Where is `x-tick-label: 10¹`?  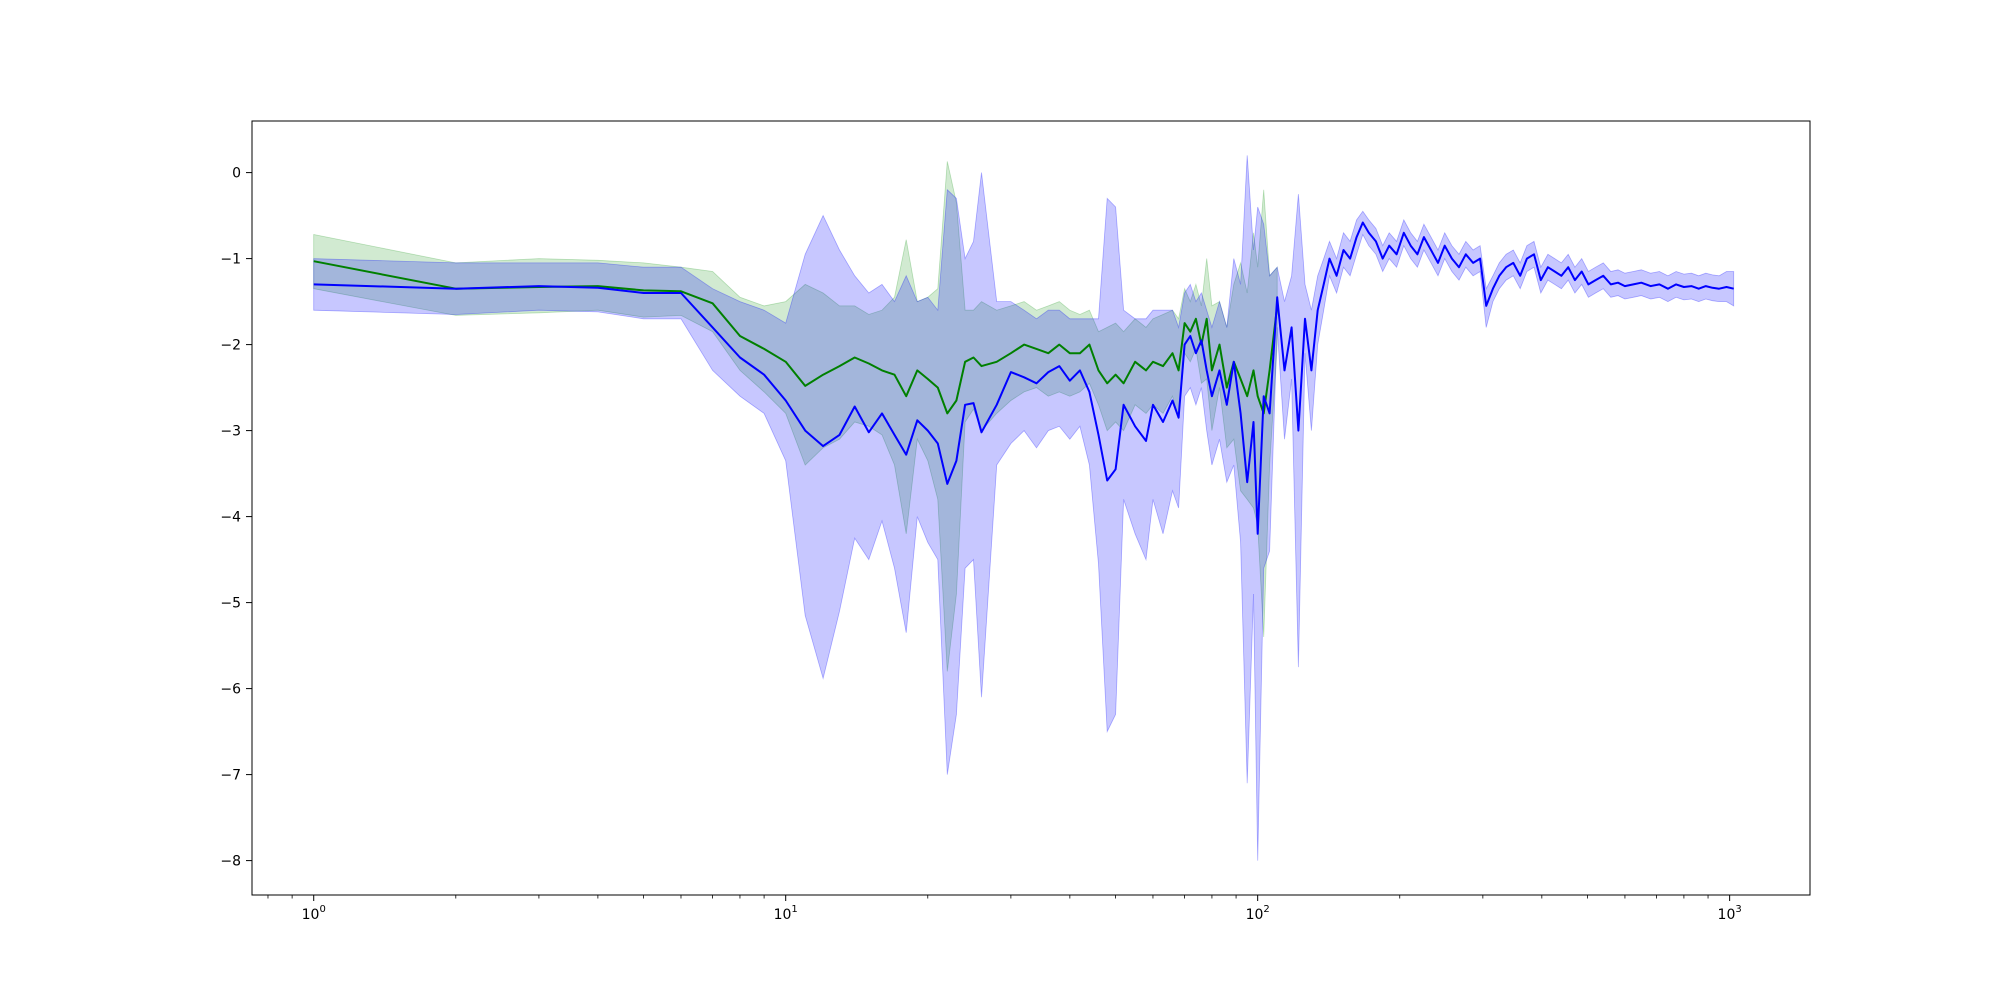 x-tick-label: 10¹ is located at coordinates (786, 913).